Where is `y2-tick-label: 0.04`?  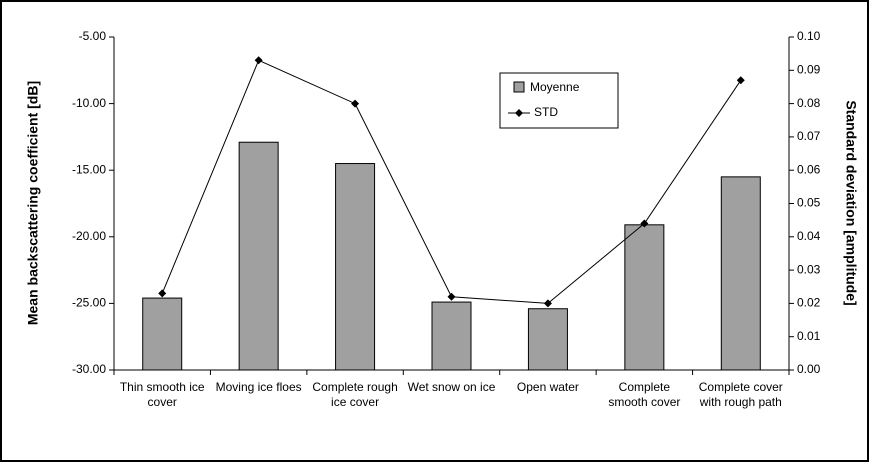
y2-tick-label: 0.04 is located at coordinates (809, 236).